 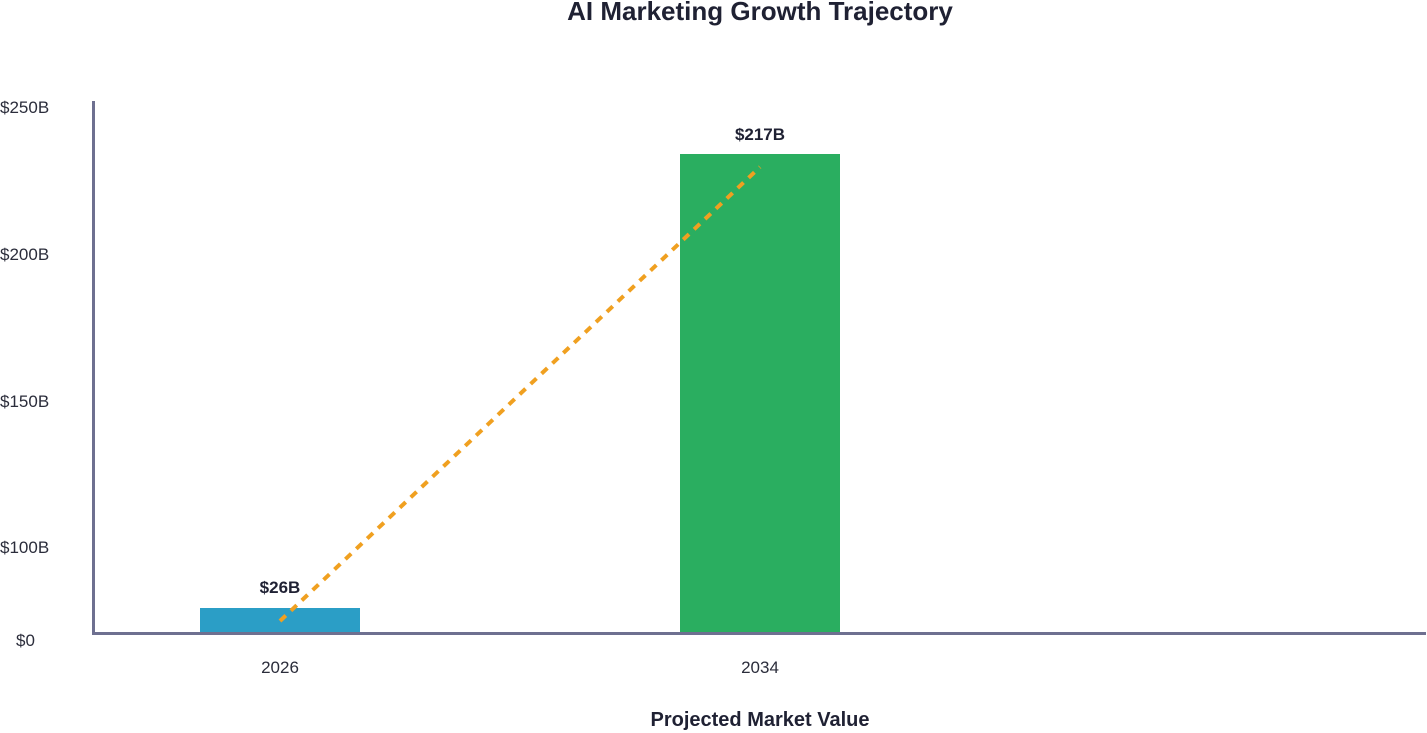 What do you see at coordinates (760, 720) in the screenshot?
I see `x-axis-label: Projected Market Value` at bounding box center [760, 720].